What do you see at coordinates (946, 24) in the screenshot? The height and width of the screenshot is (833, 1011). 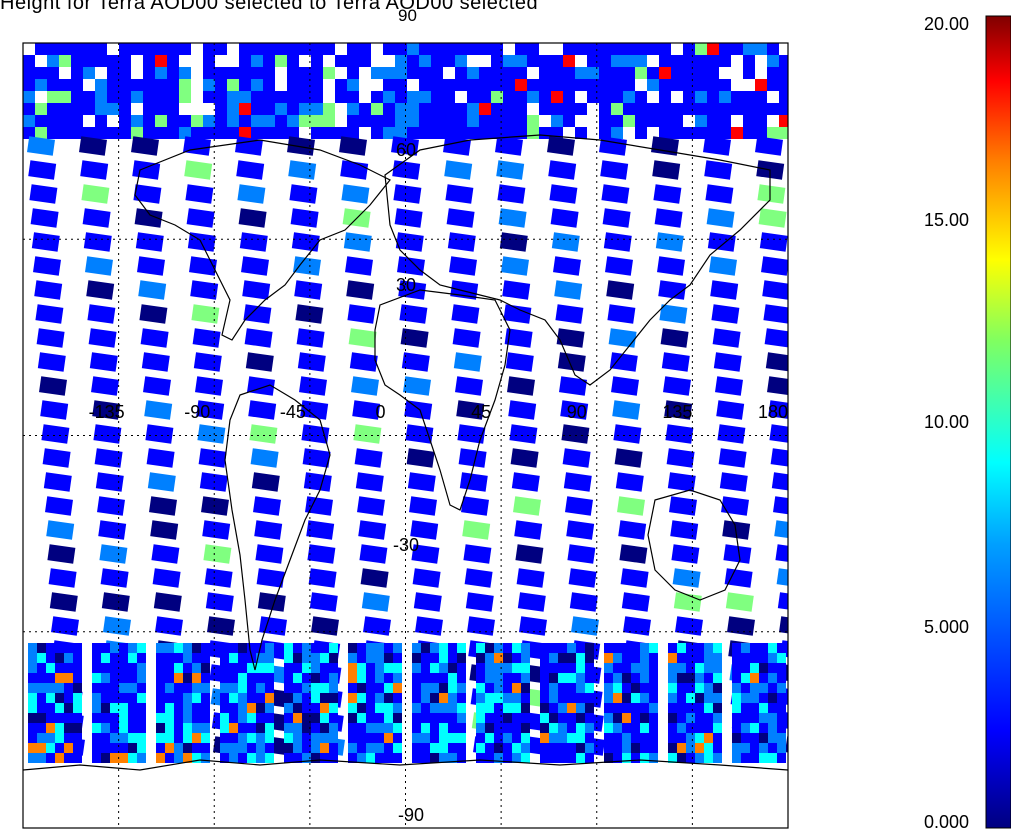 I see `colorbar-tick-20: 20.00` at bounding box center [946, 24].